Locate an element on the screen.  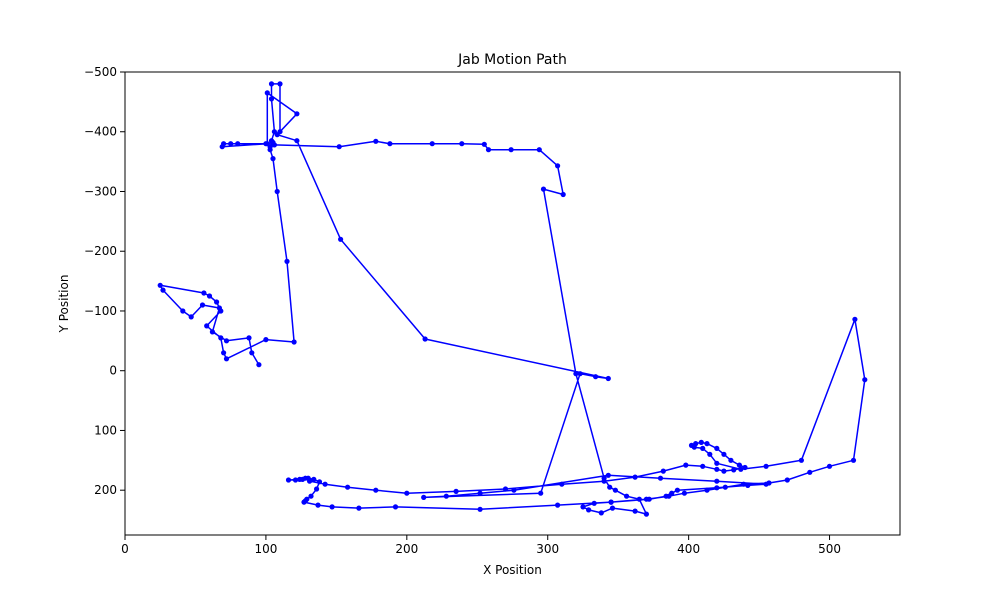
y-axis-title: Y Position is located at coordinates (64, 304).